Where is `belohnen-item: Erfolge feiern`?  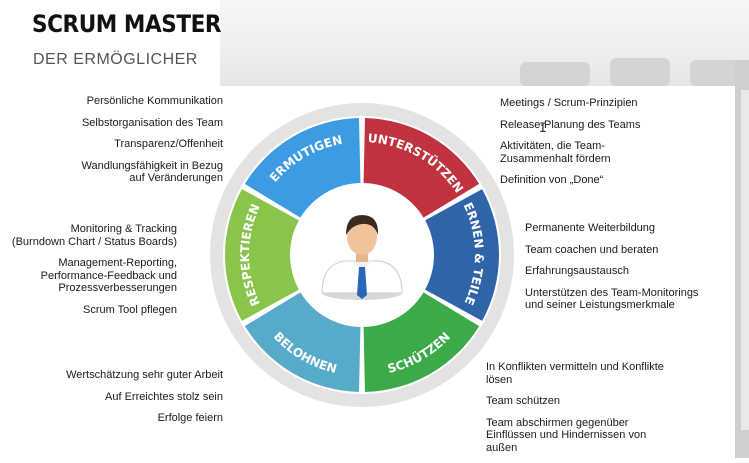 belohnen-item: Erfolge feiern is located at coordinates (190, 418).